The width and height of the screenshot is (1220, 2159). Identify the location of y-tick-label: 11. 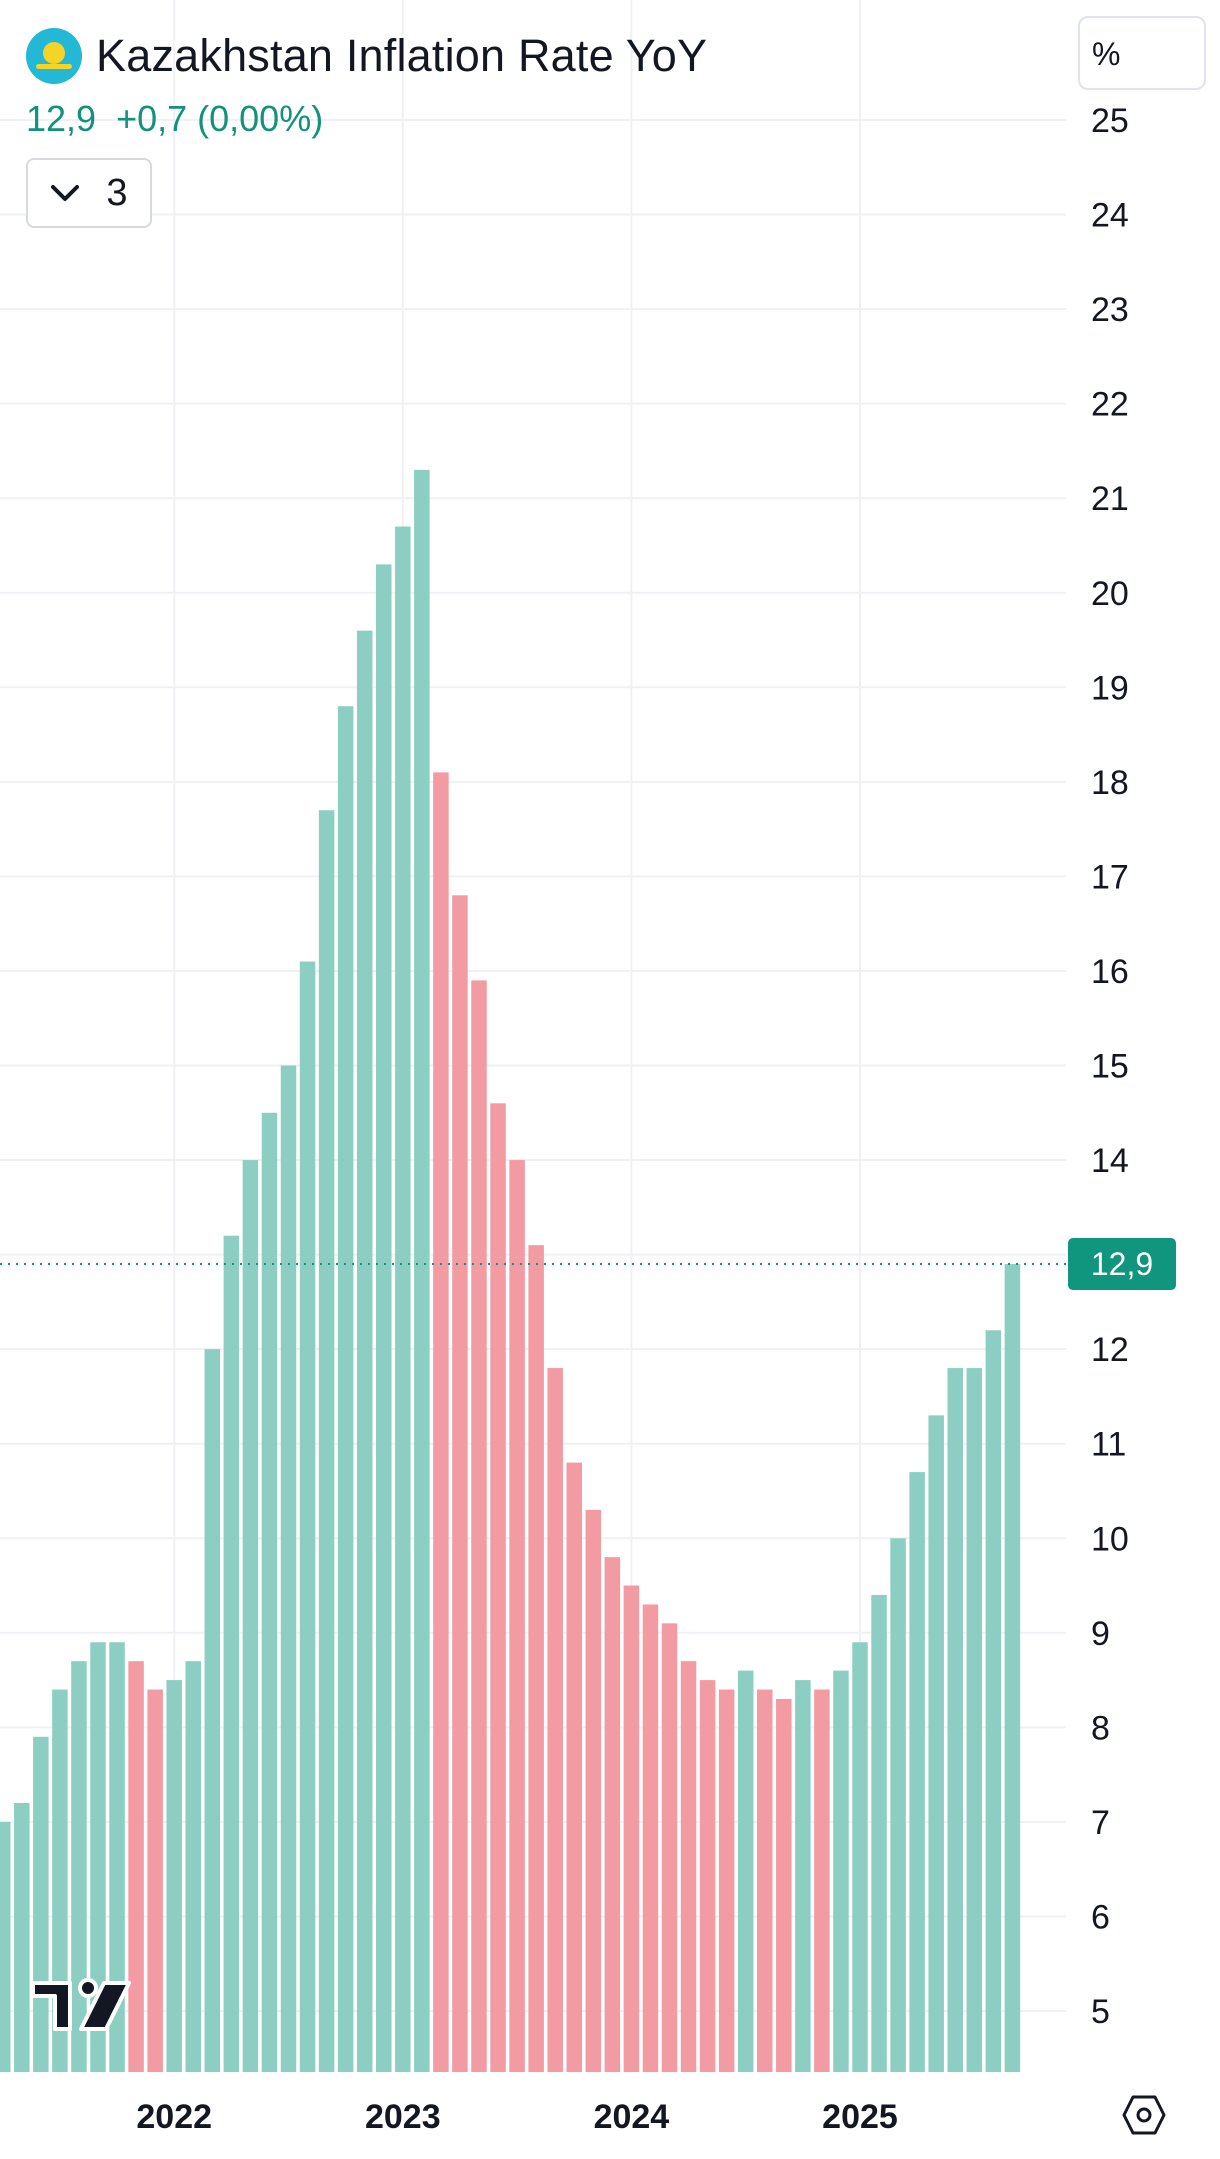
(1108, 1445).